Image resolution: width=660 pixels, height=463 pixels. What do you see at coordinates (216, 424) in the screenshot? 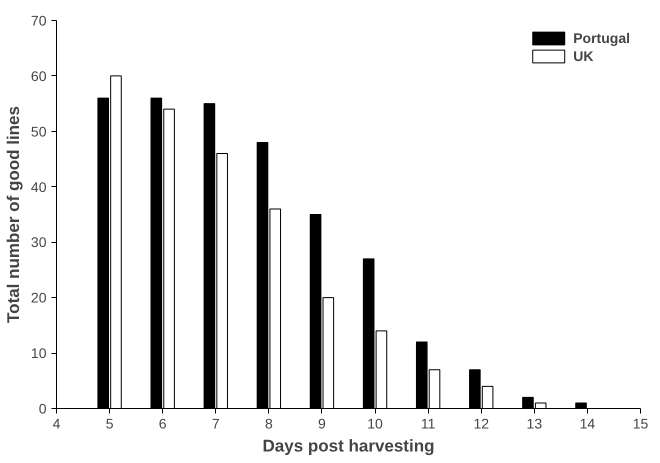
I see `x-tick-label: 7` at bounding box center [216, 424].